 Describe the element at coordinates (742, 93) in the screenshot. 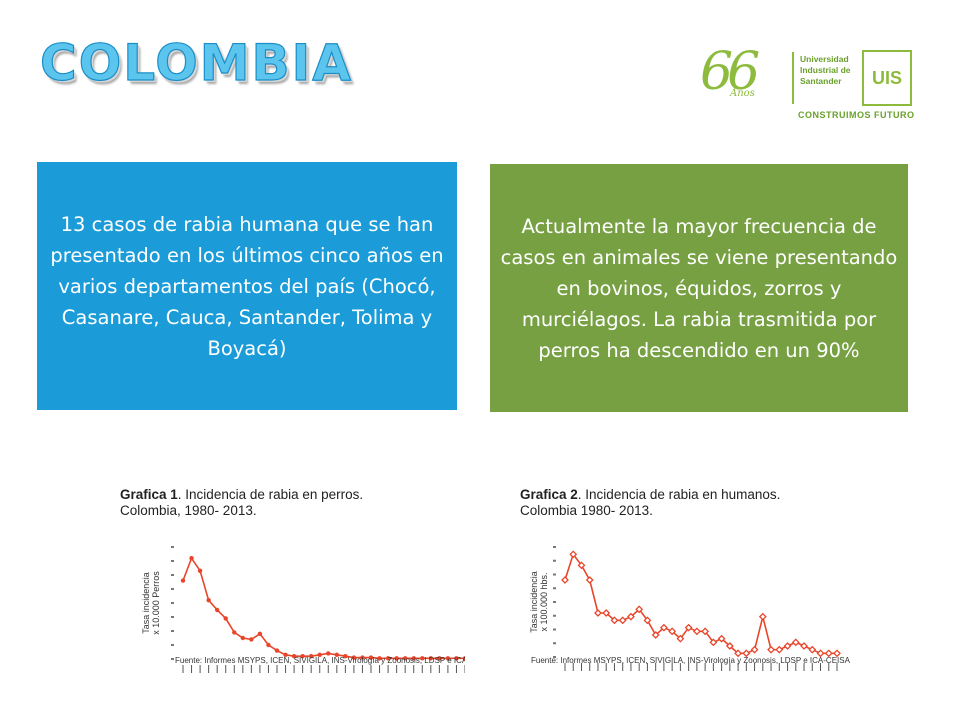

I see `anniversary-label: Años` at that location.